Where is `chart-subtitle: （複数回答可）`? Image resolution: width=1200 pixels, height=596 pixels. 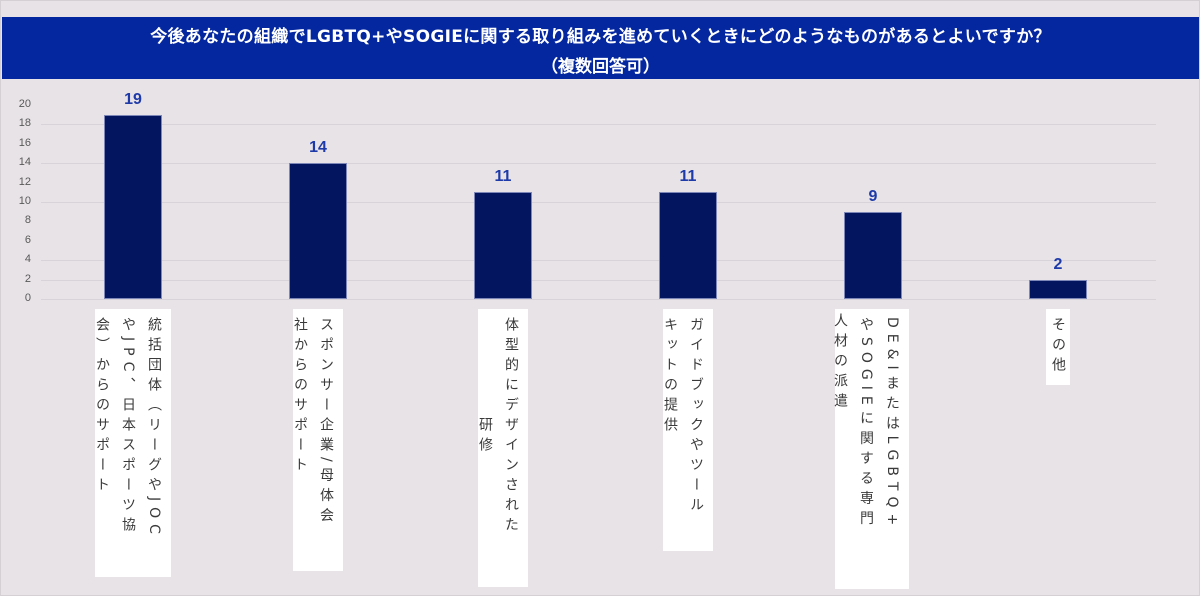
chart-subtitle: （複数回答可） is located at coordinates (600, 67).